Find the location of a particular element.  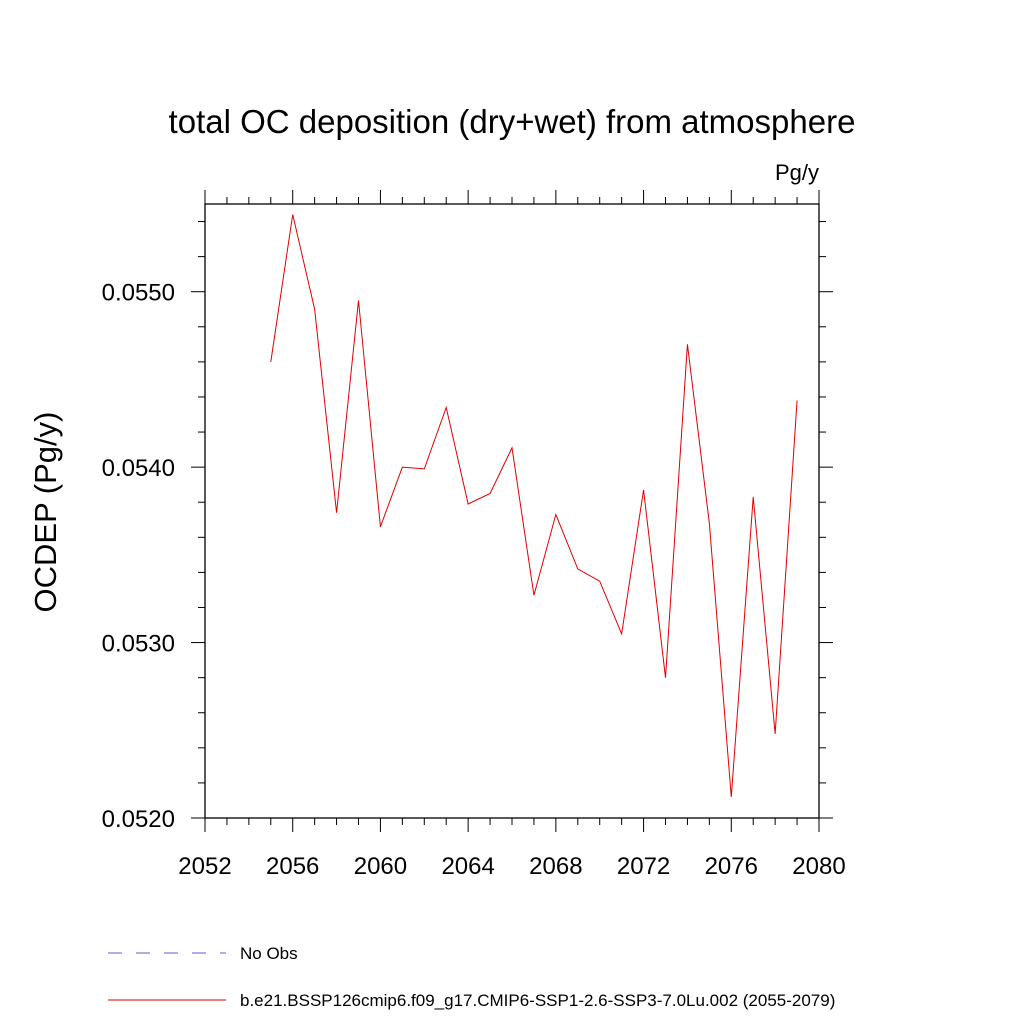

units-label: Pg/y is located at coordinates (797, 172).